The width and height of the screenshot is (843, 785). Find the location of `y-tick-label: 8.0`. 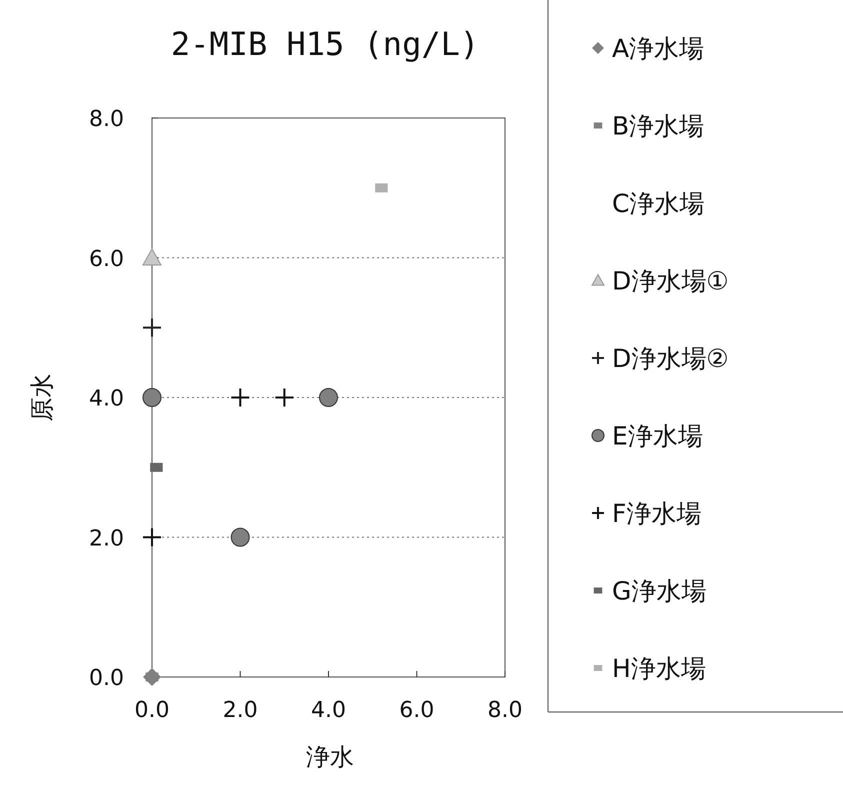

y-tick-label: 8.0 is located at coordinates (106, 119).